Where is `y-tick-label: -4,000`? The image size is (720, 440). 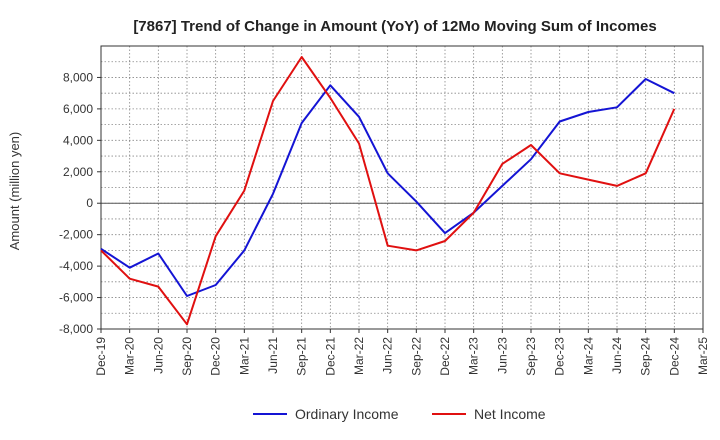
y-tick-label: -4,000 is located at coordinates (76, 266).